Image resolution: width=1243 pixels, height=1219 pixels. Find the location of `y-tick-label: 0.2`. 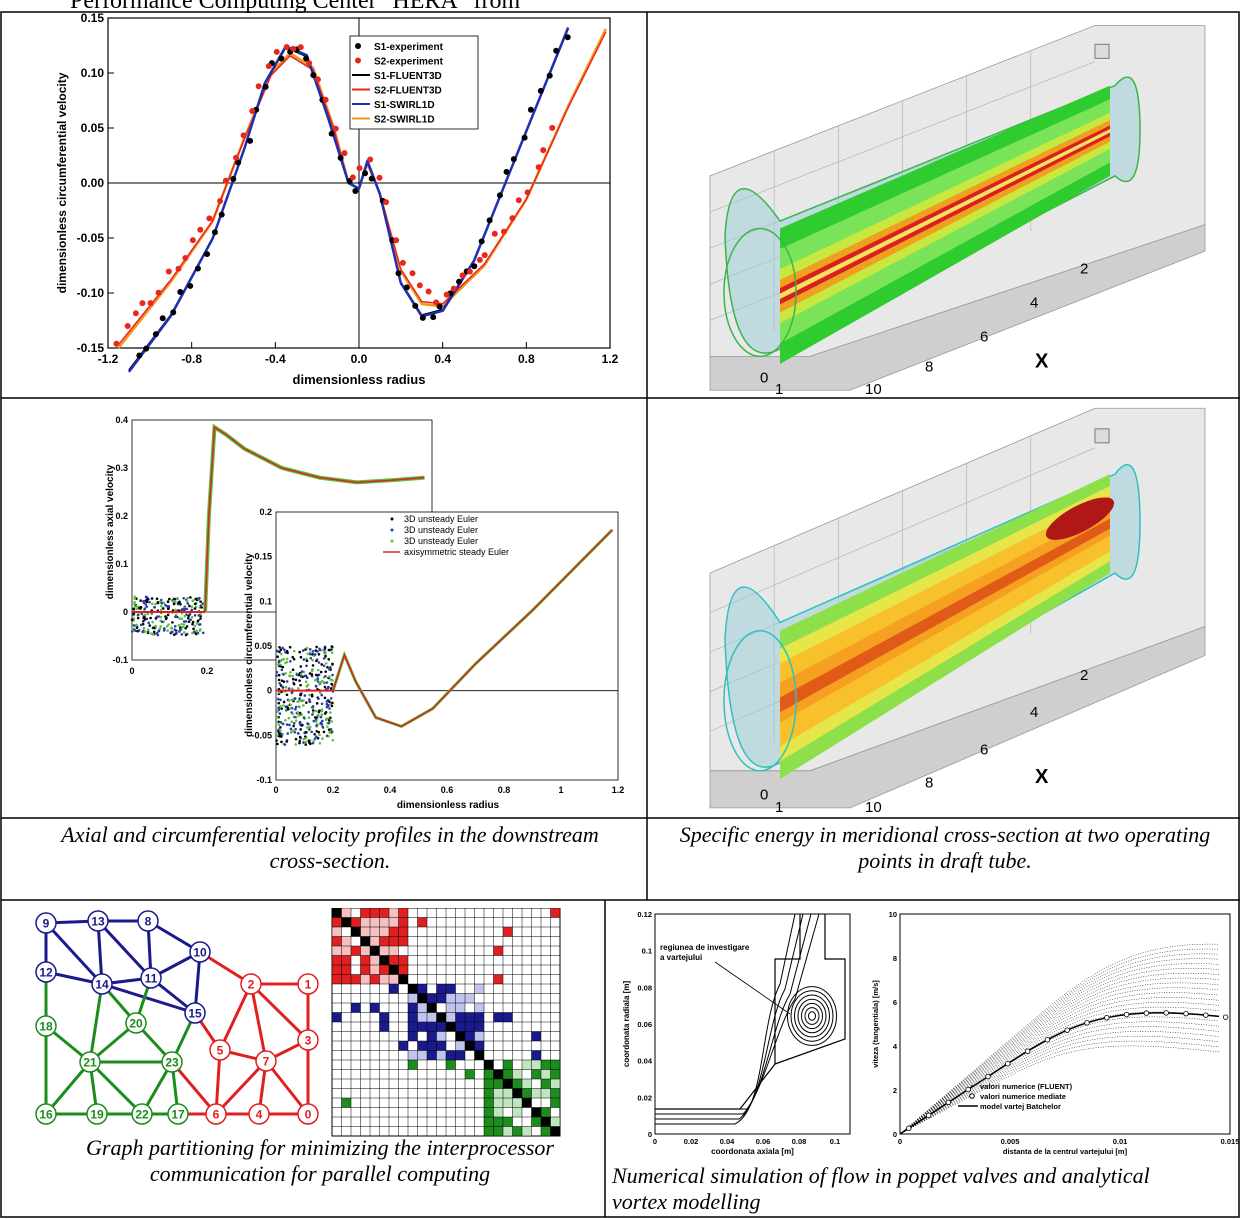

y-tick-label: 0.2 is located at coordinates (121, 516).